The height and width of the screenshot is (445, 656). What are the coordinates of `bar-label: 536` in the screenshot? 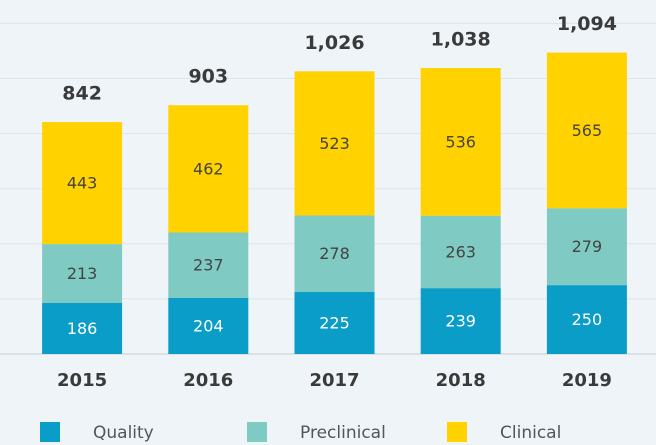 It's located at (460, 141).